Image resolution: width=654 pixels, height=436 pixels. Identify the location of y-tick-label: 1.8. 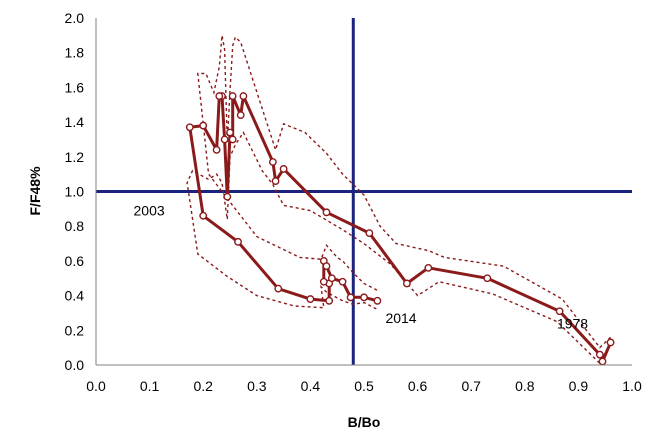
(75, 53).